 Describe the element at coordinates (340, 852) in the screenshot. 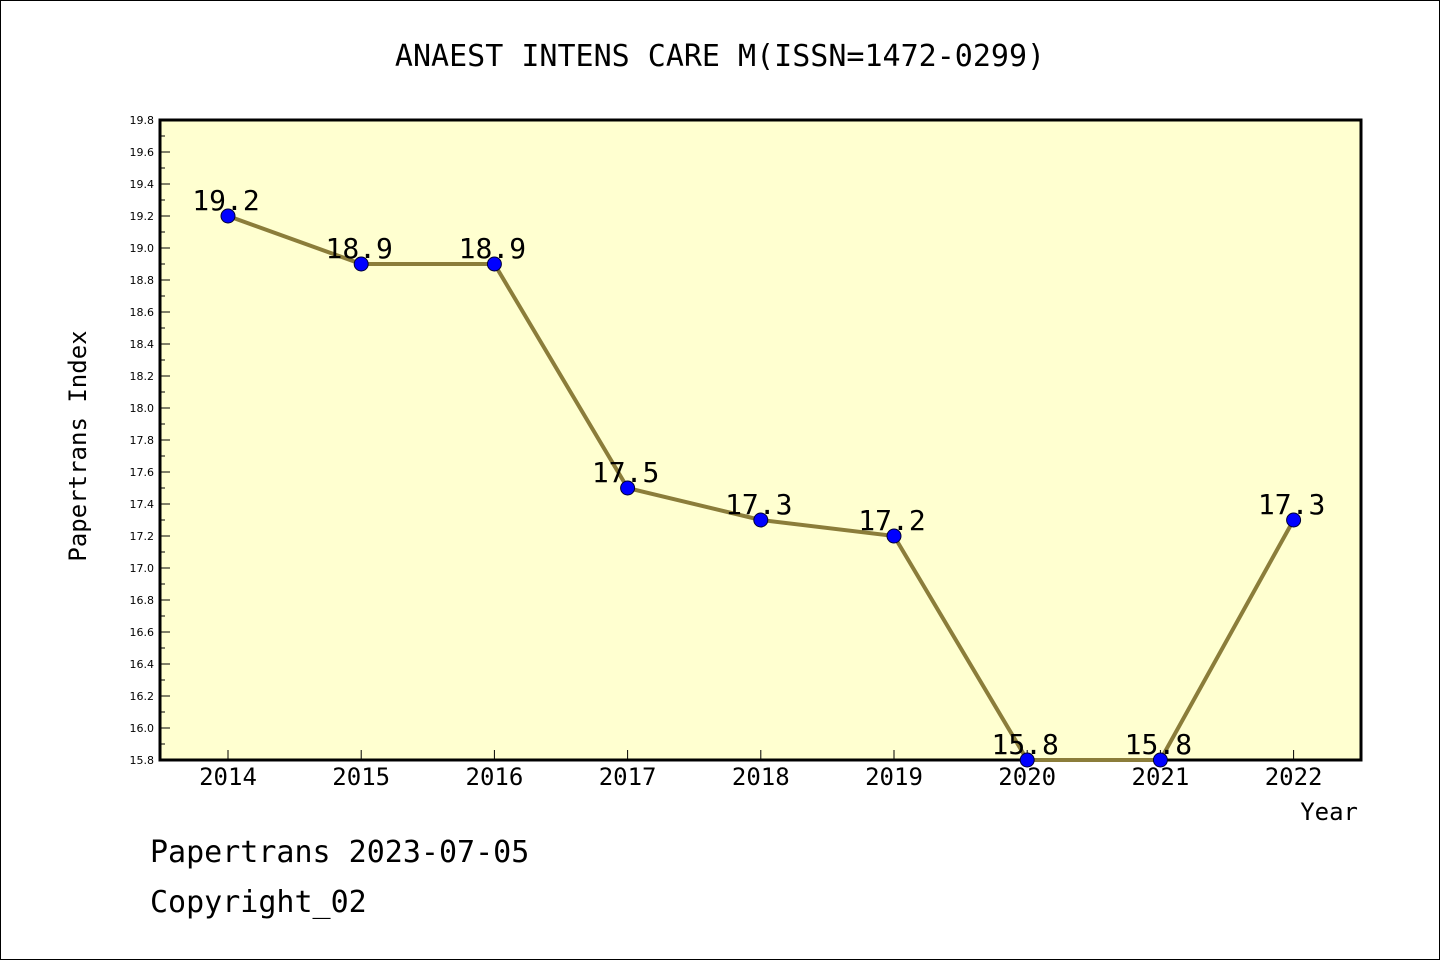

I see `footer-date: Papertrans 2023-07-05` at that location.